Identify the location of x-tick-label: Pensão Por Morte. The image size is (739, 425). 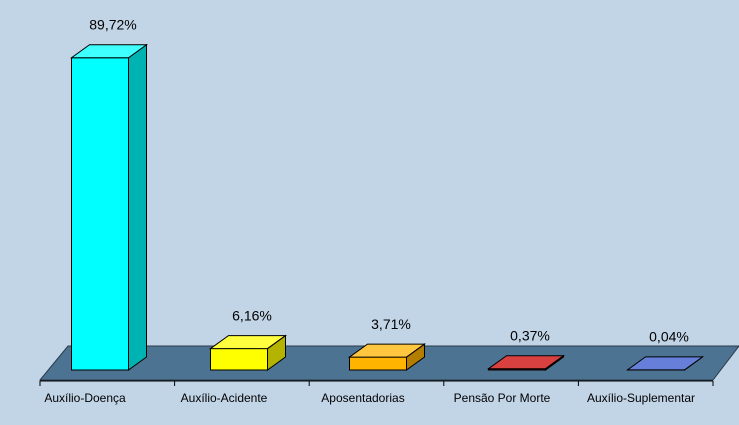
(502, 398).